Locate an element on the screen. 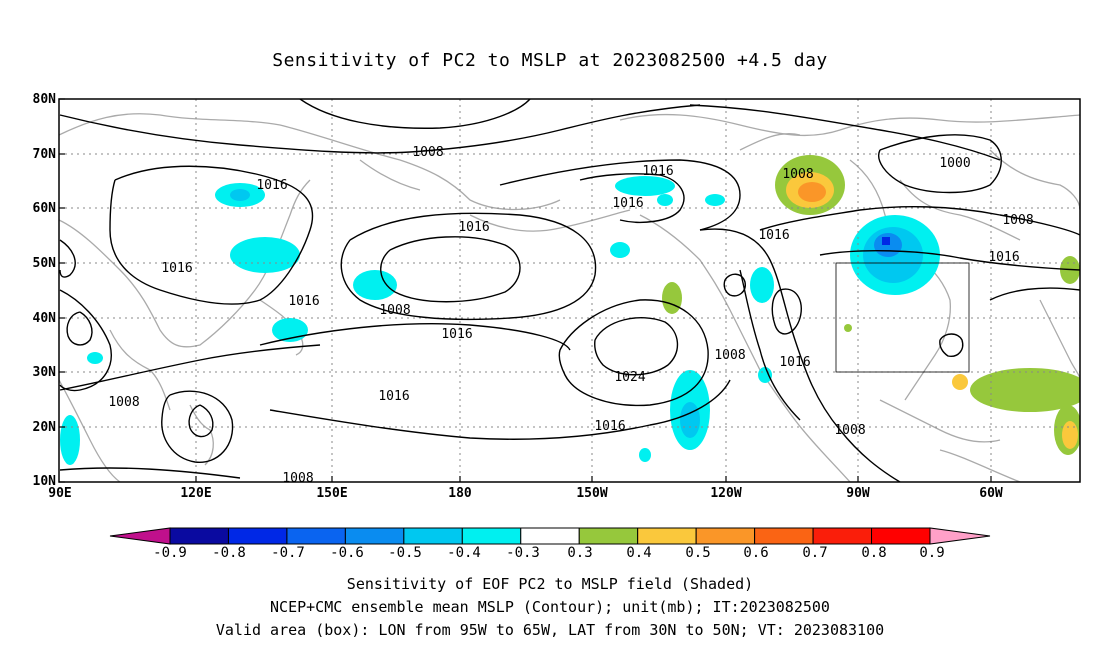  colorbar-label: -0.8 is located at coordinates (229, 553).